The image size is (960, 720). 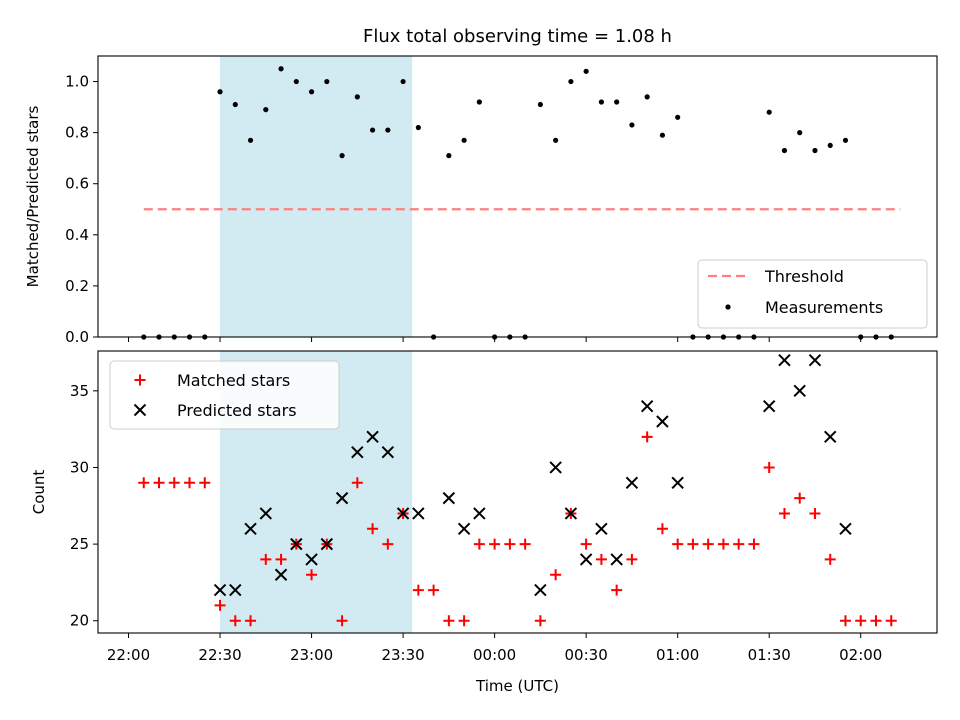 What do you see at coordinates (233, 380) in the screenshot?
I see `legend-label: Matched stars` at bounding box center [233, 380].